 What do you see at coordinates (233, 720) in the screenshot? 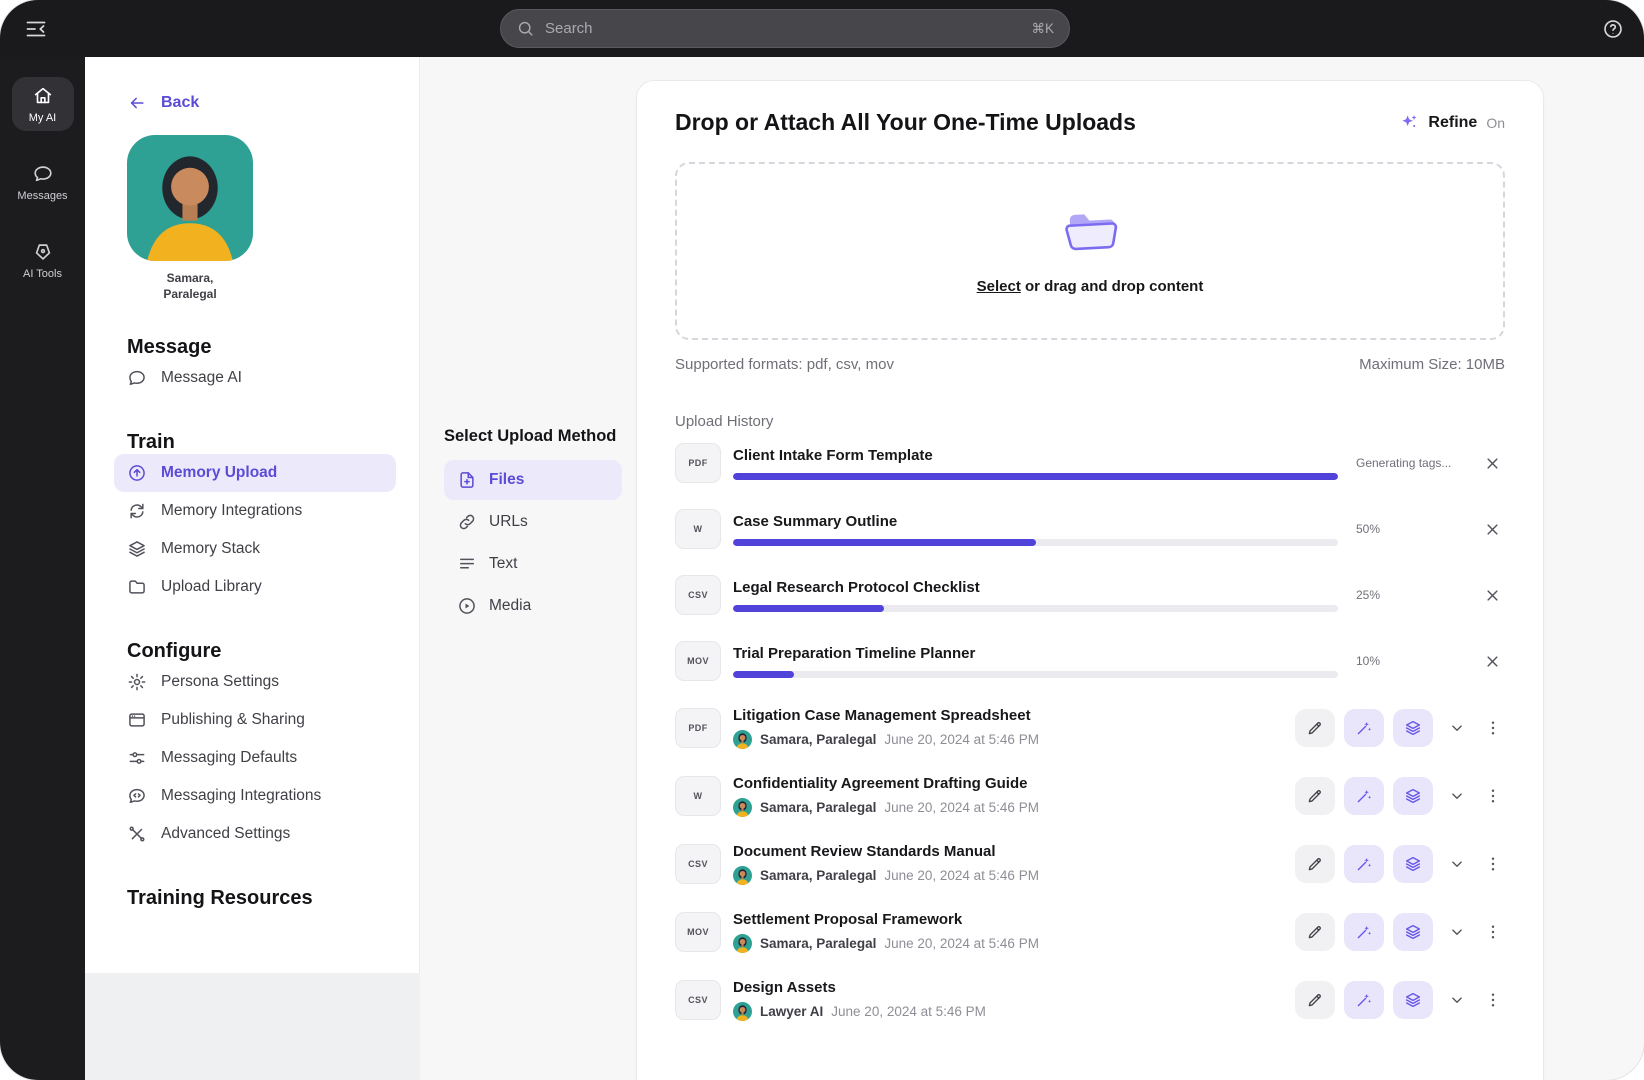
I see `sidebar-item-label: Publishing & Sharing` at bounding box center [233, 720].